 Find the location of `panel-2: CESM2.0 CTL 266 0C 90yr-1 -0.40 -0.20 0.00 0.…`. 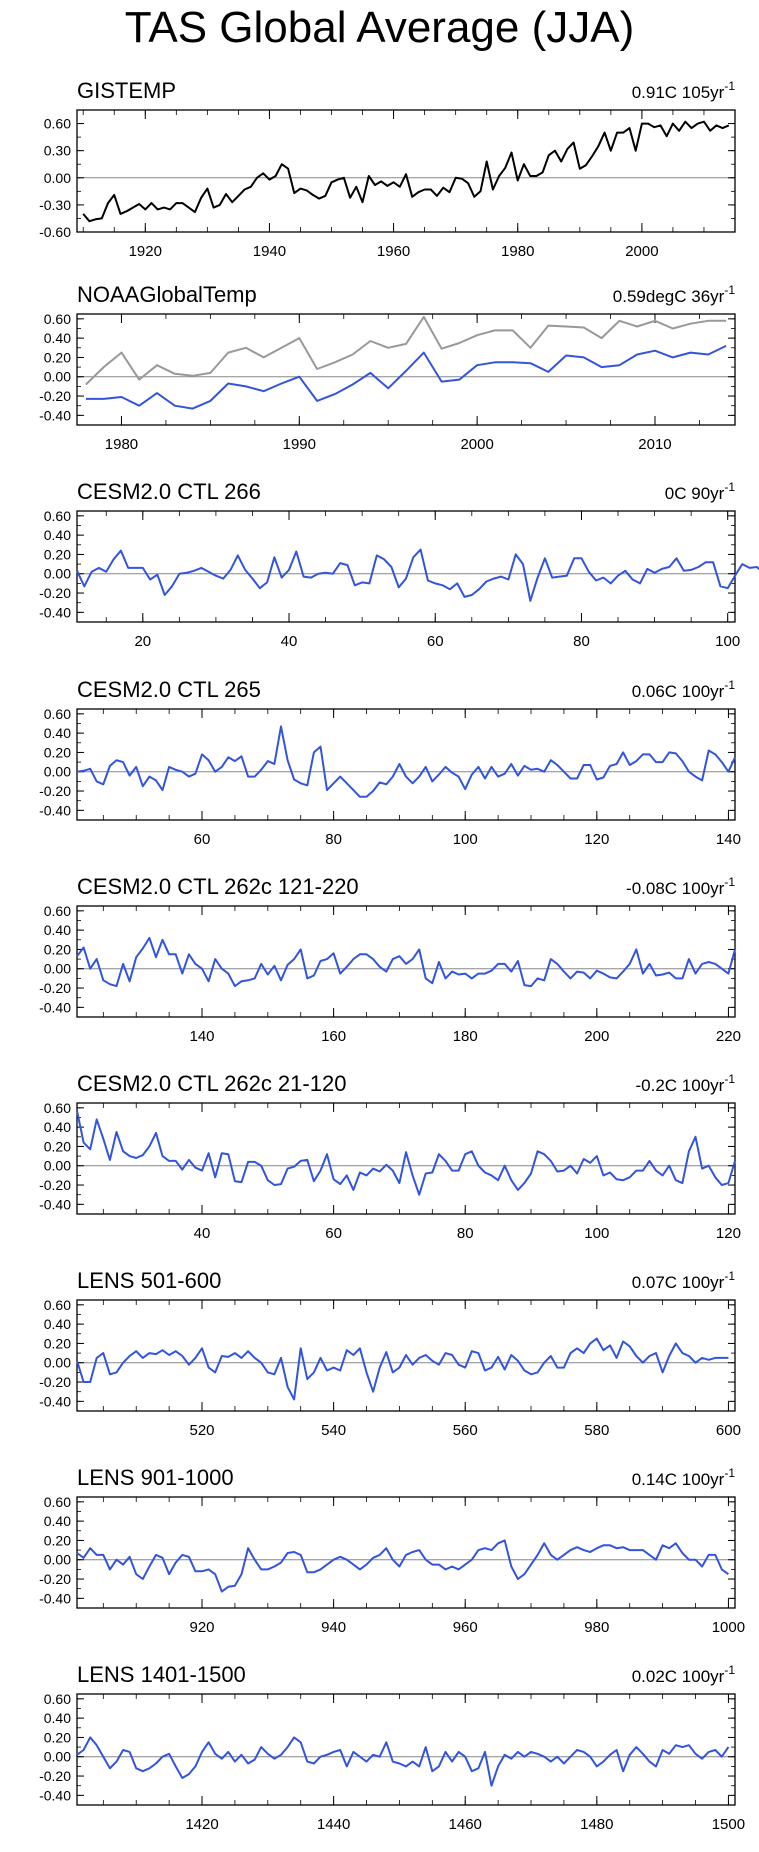

panel-2: CESM2.0 CTL 266 0C 90yr-1 -0.40 -0.20 0.00 0.… is located at coordinates (399, 564).